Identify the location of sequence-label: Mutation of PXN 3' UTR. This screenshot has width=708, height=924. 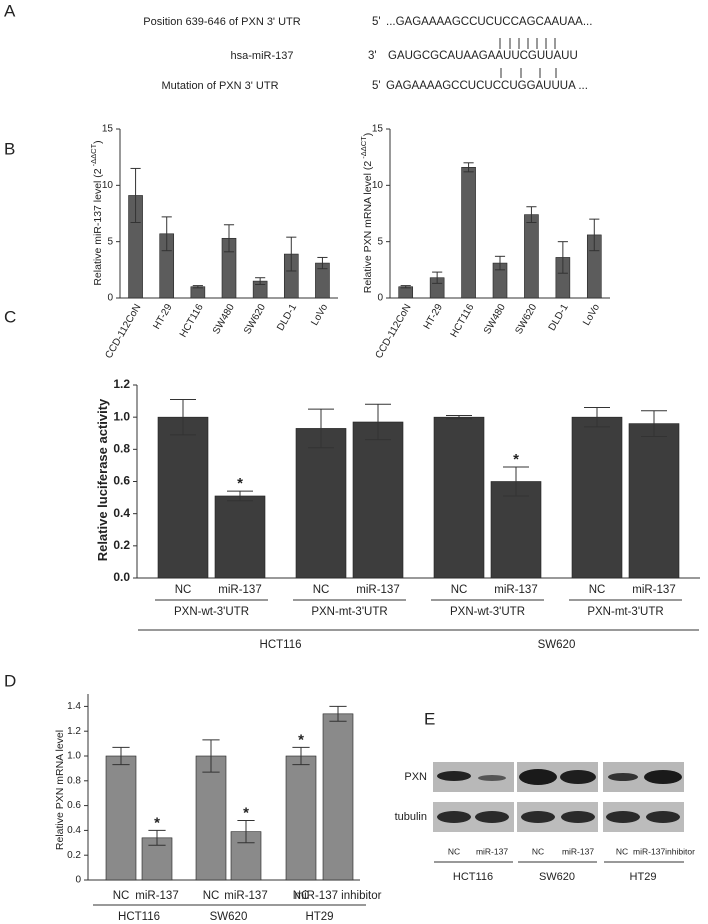
(219, 86).